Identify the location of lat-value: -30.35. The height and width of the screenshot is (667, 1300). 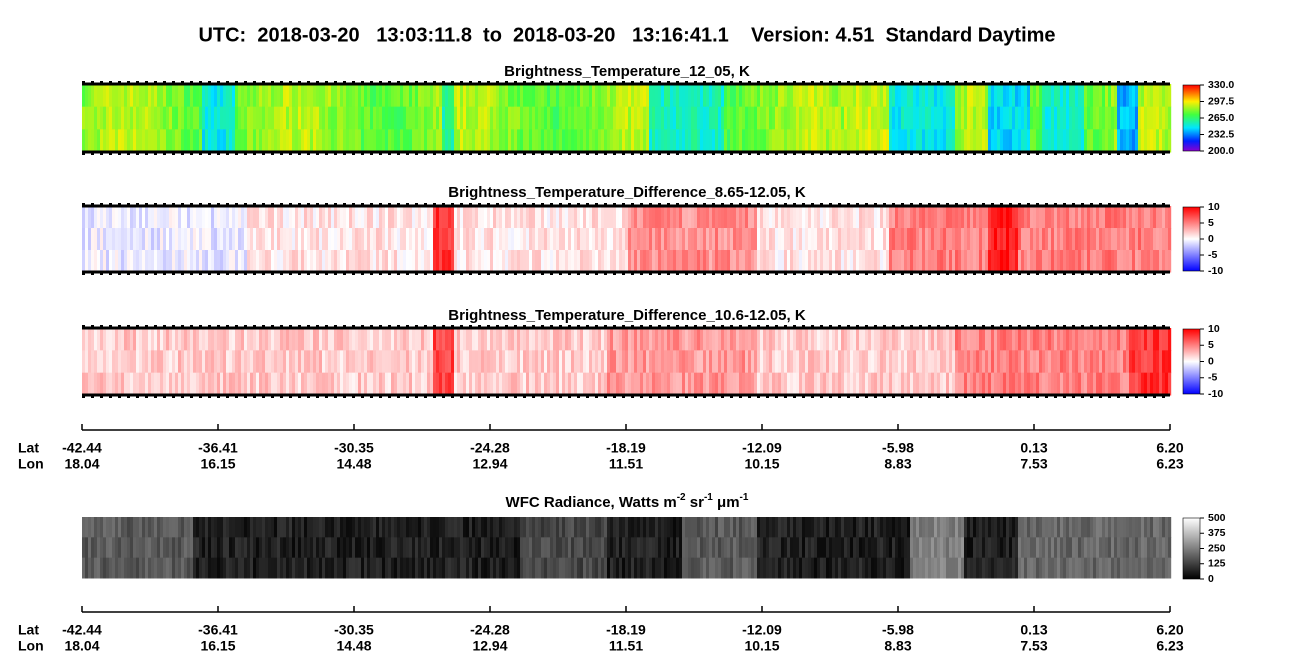
(354, 448).